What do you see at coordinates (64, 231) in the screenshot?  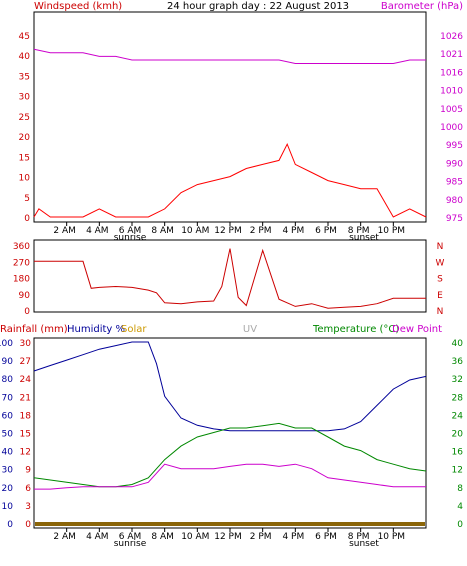 I see `top-x-tick-label: 2 AM` at bounding box center [64, 231].